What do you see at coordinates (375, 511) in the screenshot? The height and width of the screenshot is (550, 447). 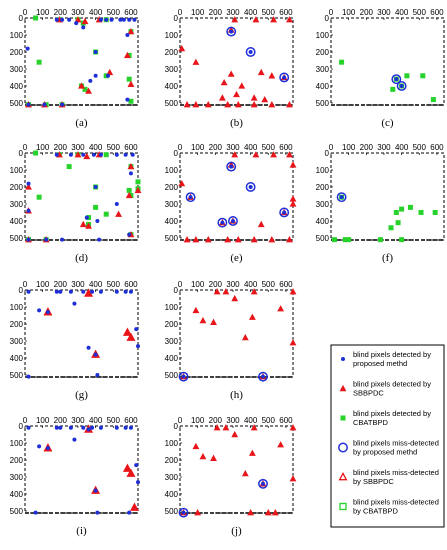 I see `legend-entry-text: by CBATBPD` at bounding box center [375, 511].